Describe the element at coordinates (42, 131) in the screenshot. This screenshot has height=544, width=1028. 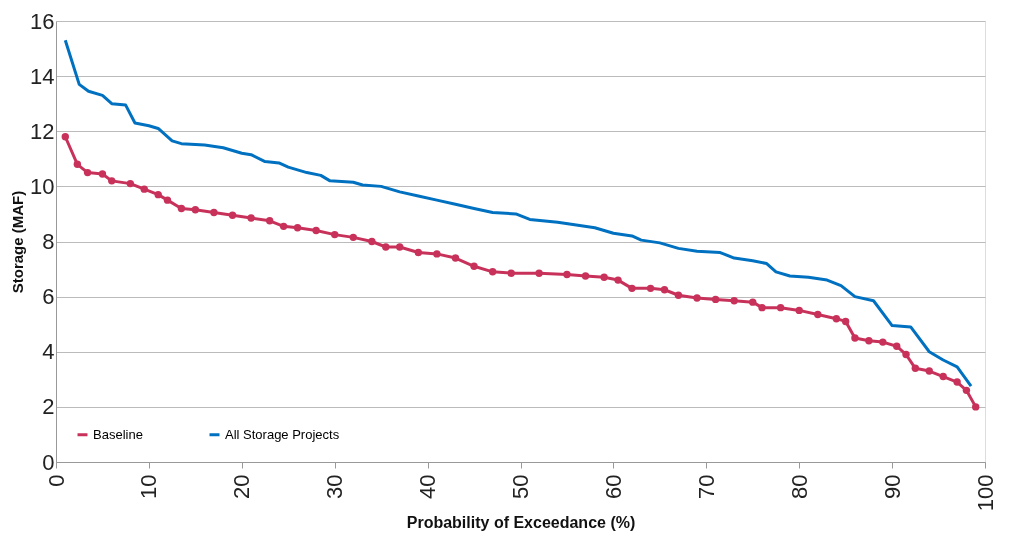
I see `y-tick-label: 12` at that location.